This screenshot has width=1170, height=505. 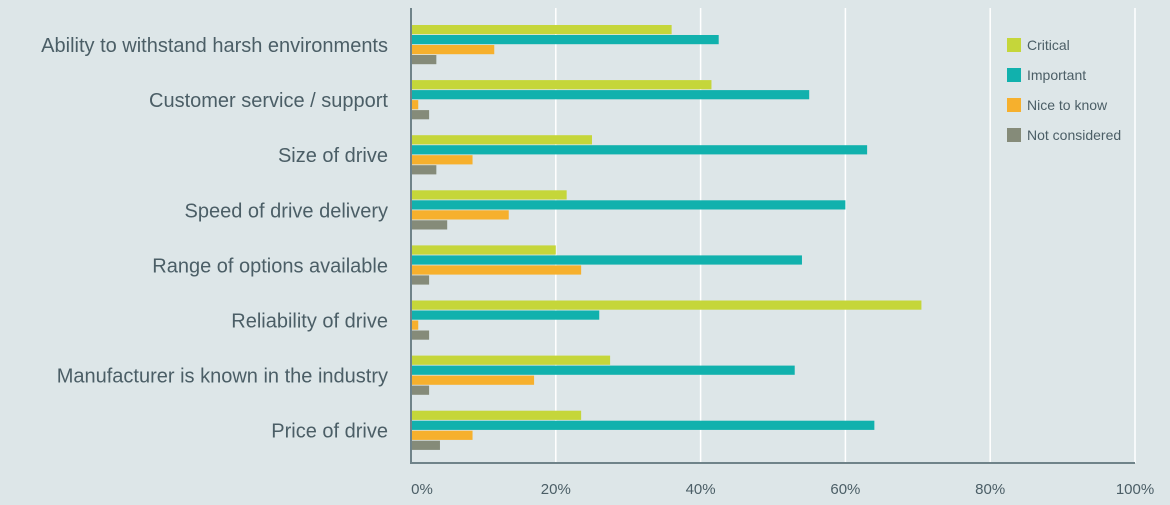 What do you see at coordinates (782, 489) in the screenshot?
I see `tick-labels: 0% 20% 40% 60% 80% 100%` at bounding box center [782, 489].